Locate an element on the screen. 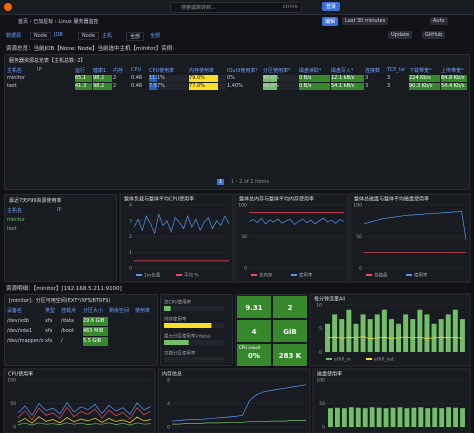  stat-tile: 9.31 is located at coordinates (254, 307).